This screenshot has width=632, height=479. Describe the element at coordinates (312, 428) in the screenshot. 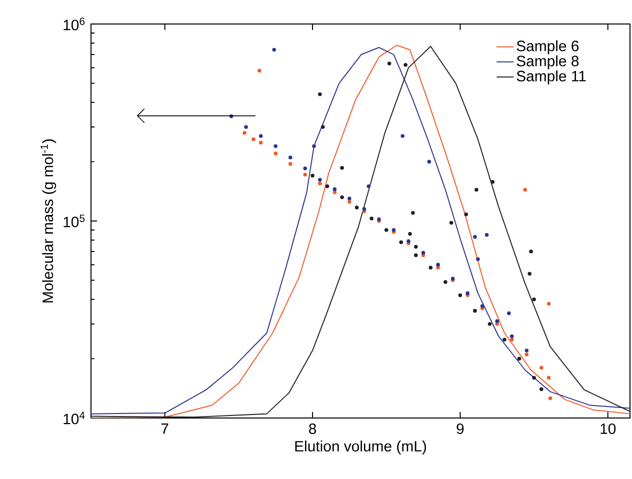

I see `x-tick-label: 8` at that location.